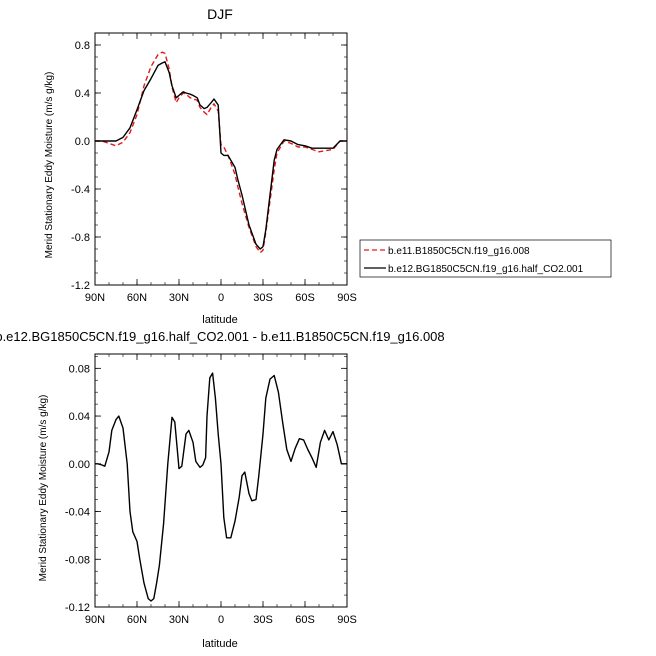  What do you see at coordinates (347, 298) in the screenshot?
I see `top-x-tick-label: 90S` at bounding box center [347, 298].